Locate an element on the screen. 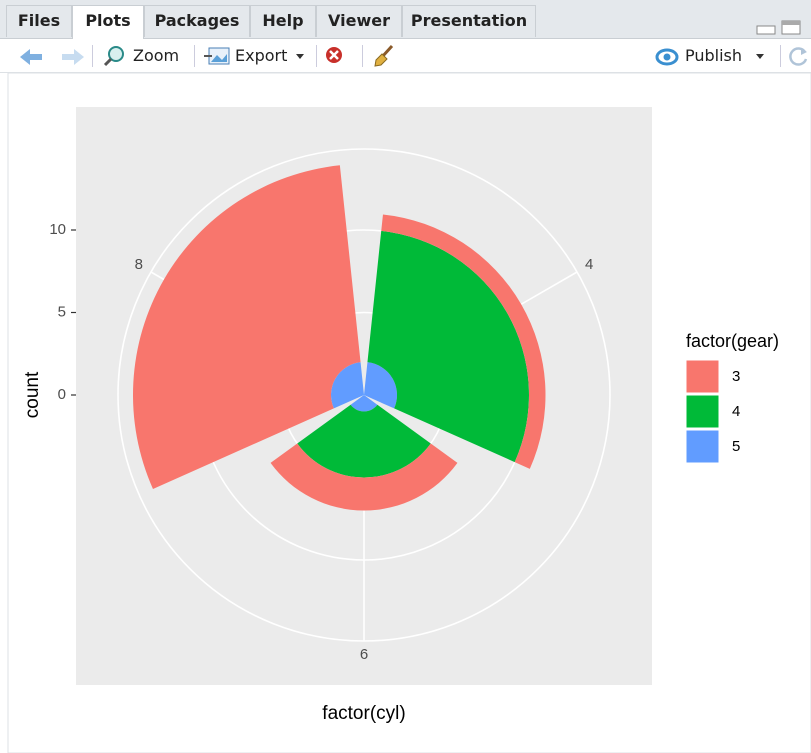 The image size is (811, 753). toolbar: Zoom Export Publish is located at coordinates (405, 56).